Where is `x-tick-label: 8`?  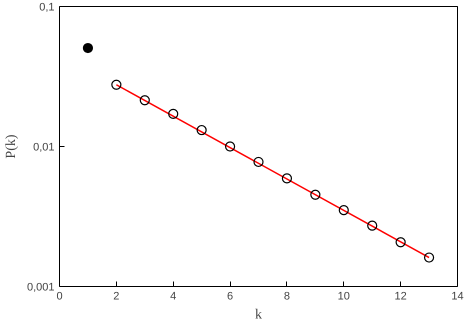 x-tick-label: 8 is located at coordinates (287, 296).